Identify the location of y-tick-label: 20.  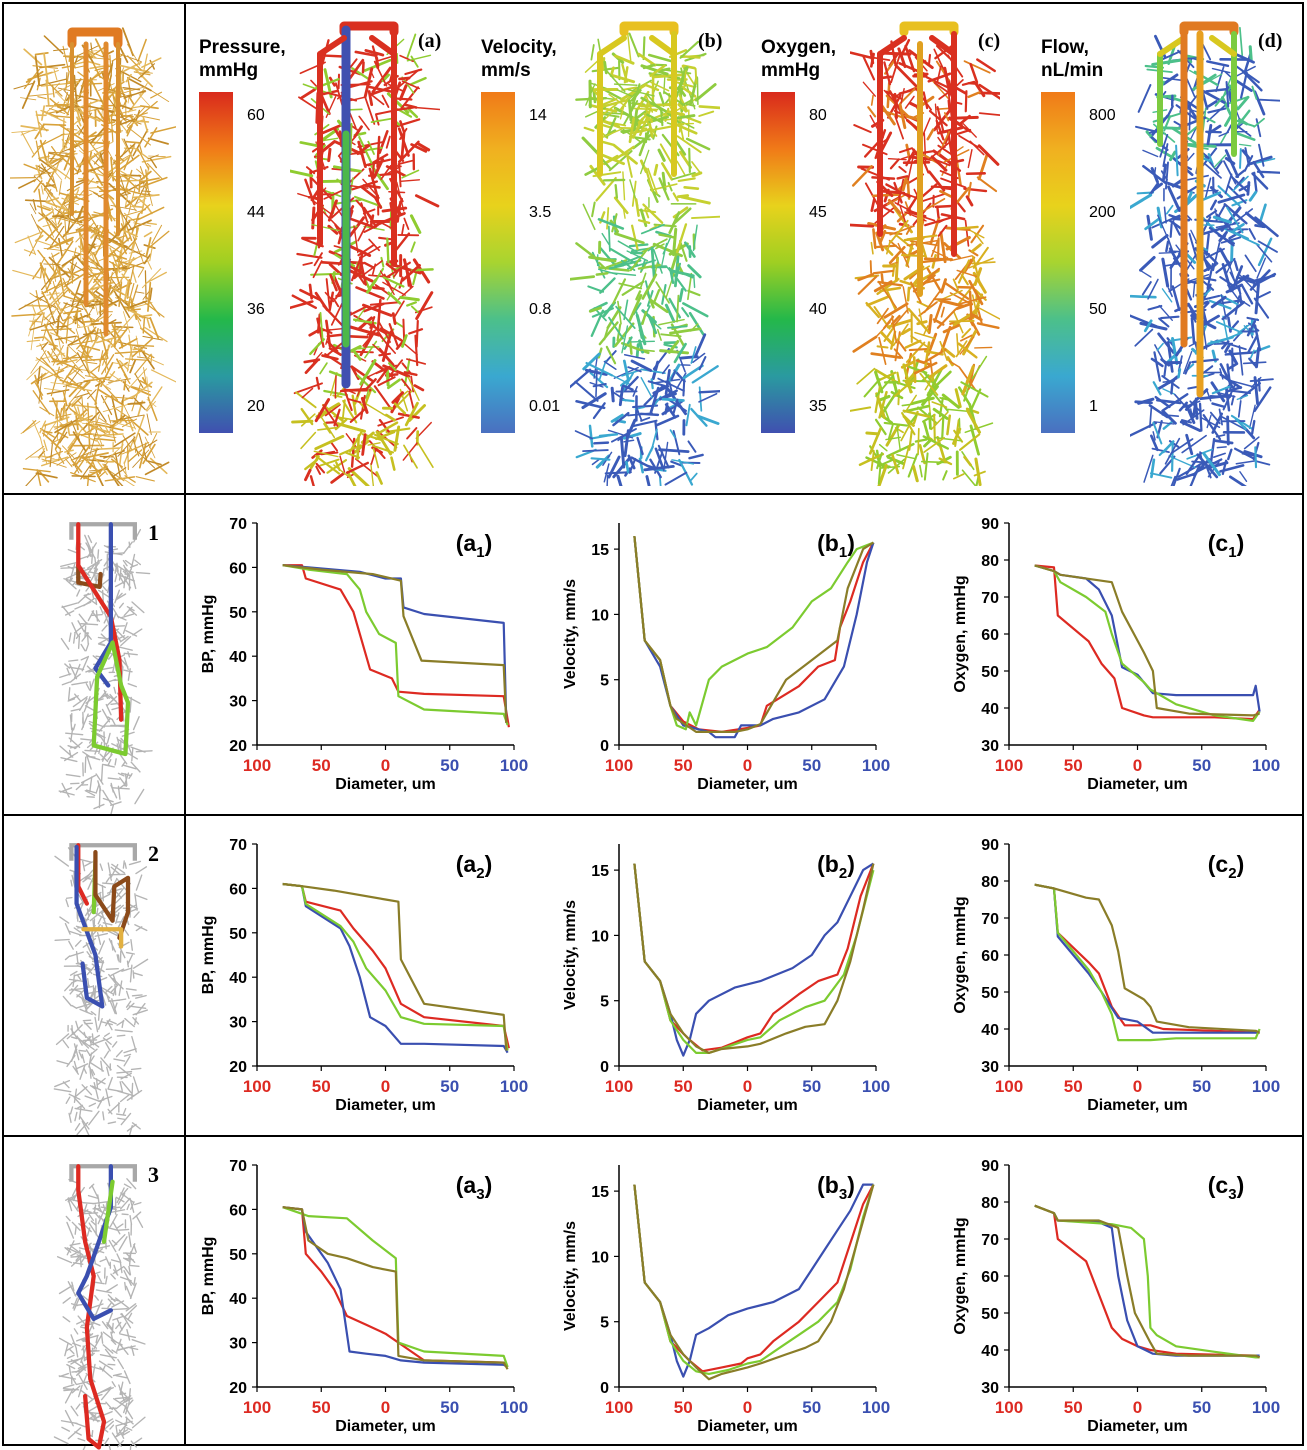
(238, 746).